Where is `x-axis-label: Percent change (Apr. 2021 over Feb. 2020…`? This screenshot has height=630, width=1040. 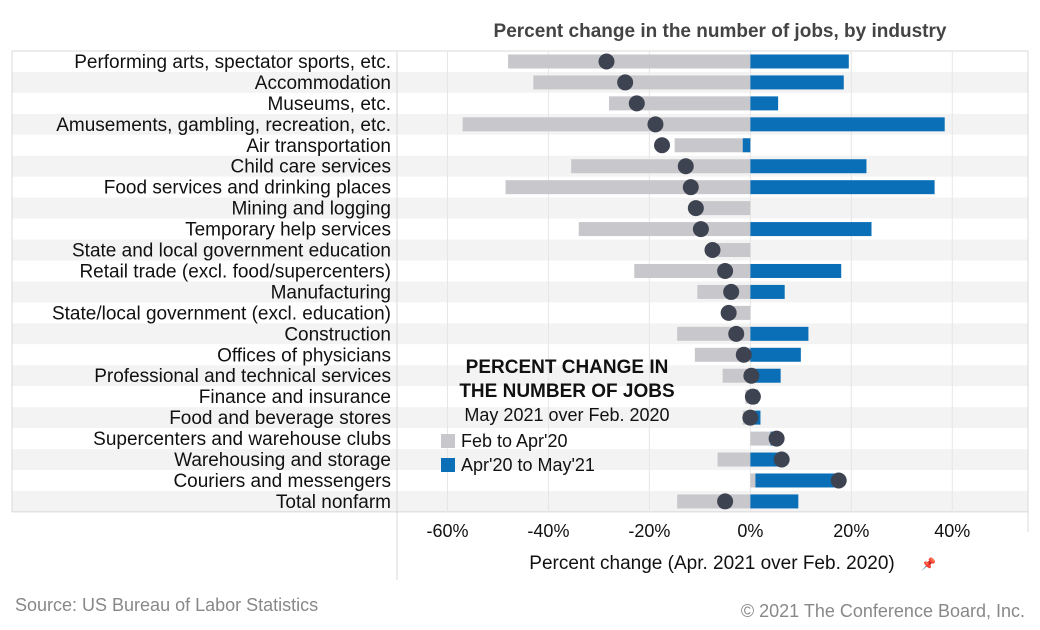
x-axis-label: Percent change (Apr. 2021 over Feb. 2020… is located at coordinates (711, 563).